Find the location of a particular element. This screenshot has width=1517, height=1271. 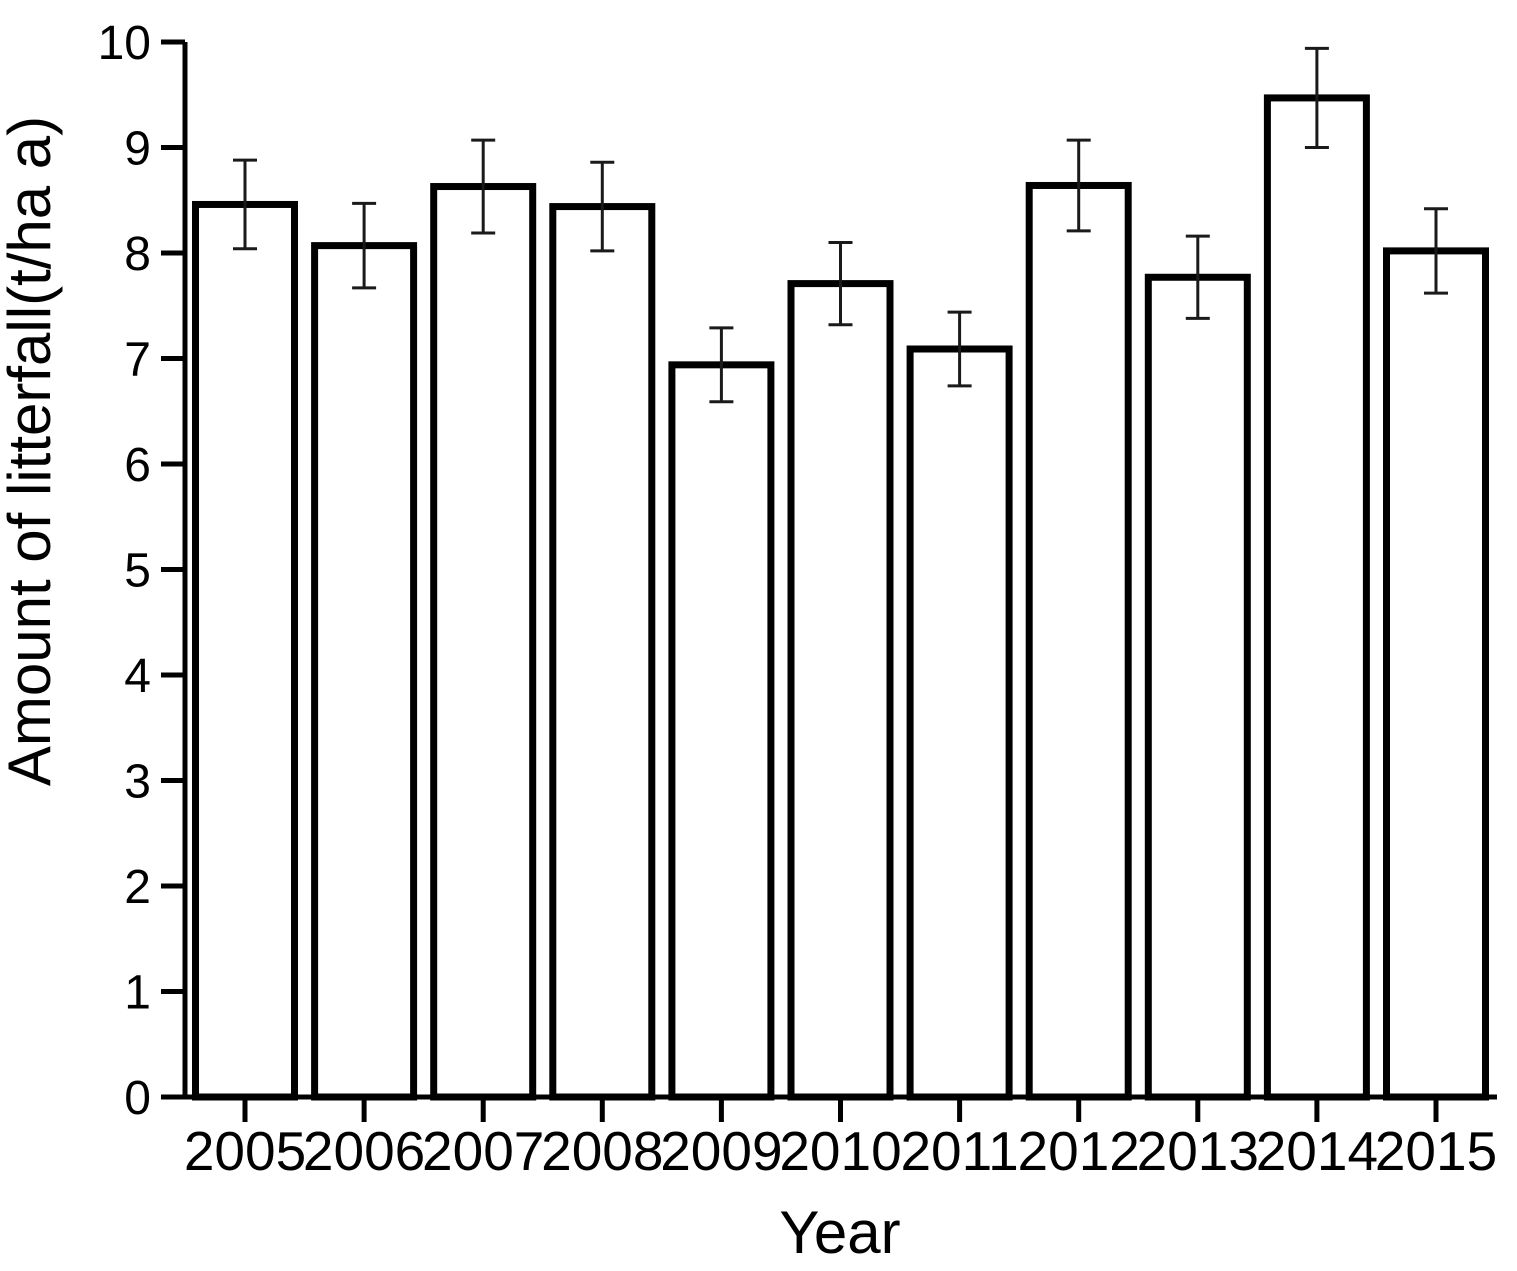

bar-2015 is located at coordinates (1436, 674).